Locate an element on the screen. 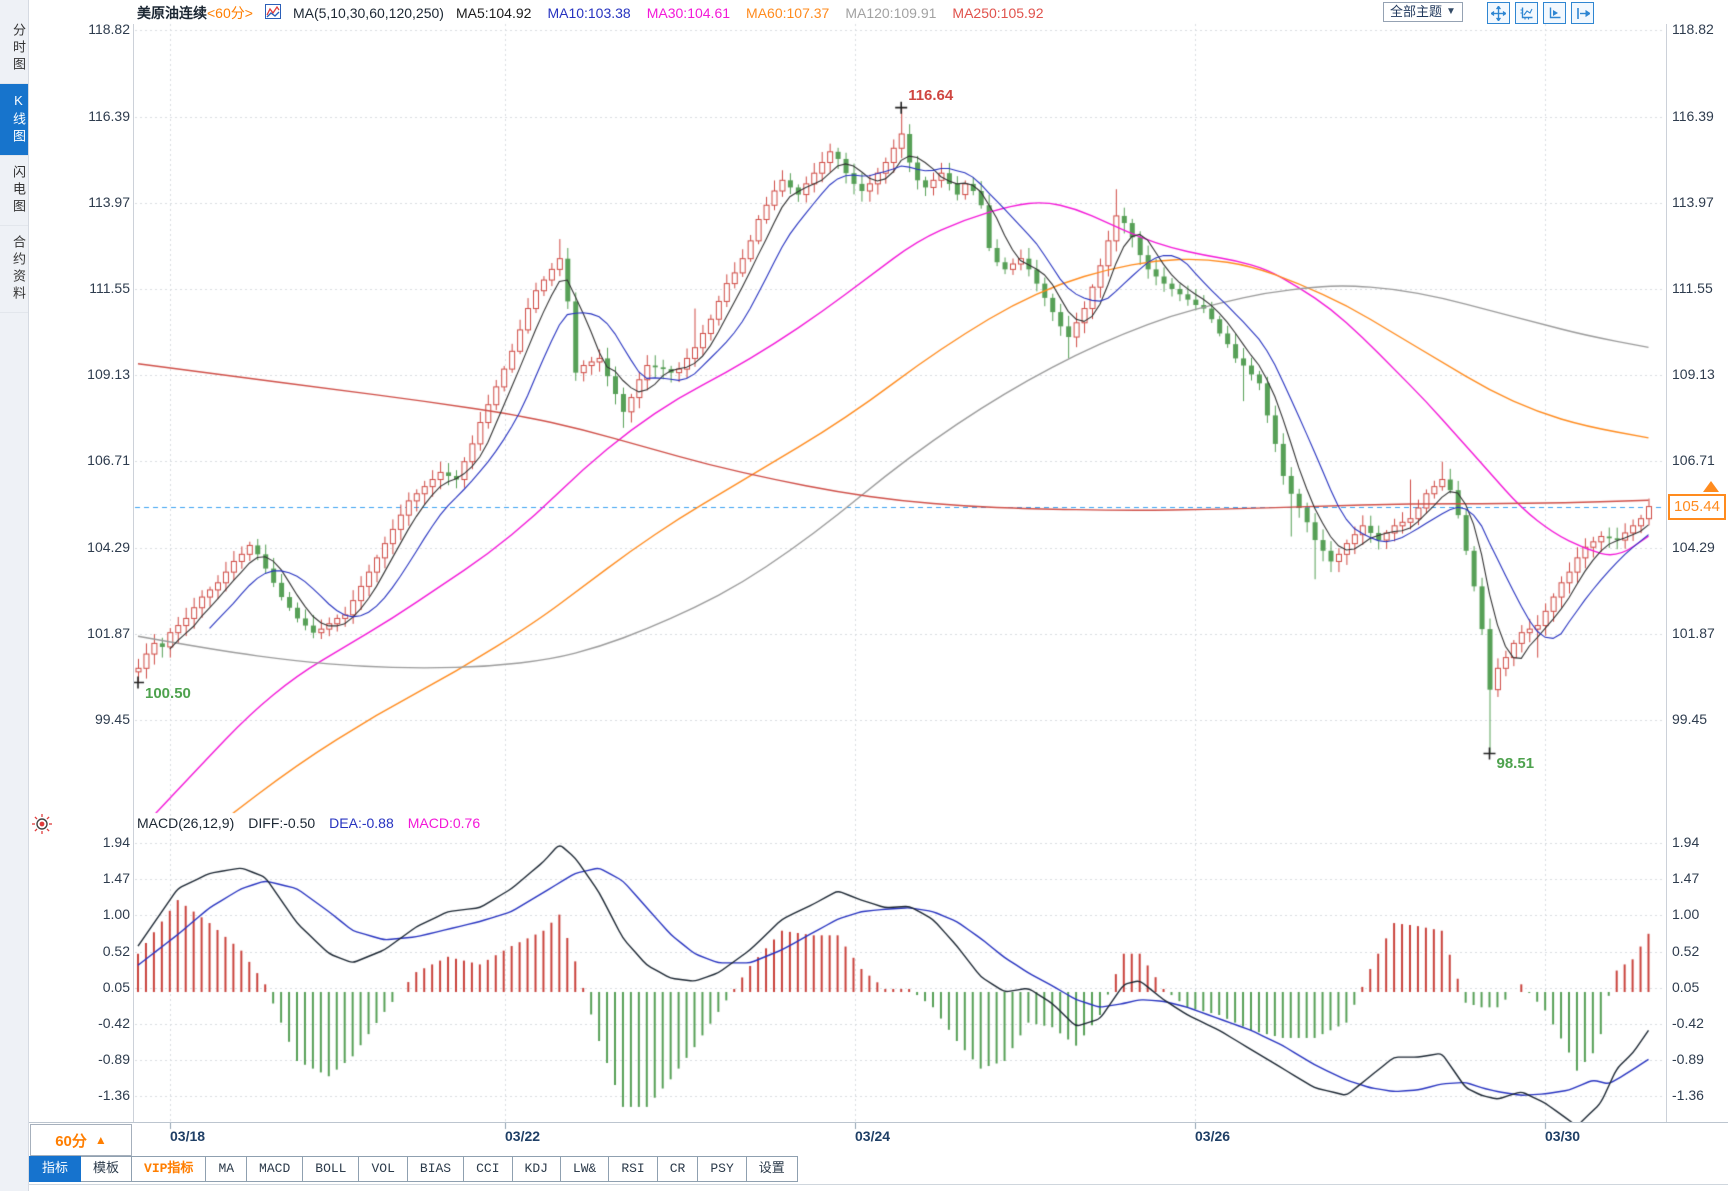  export-icon is located at coordinates (1582, 13).